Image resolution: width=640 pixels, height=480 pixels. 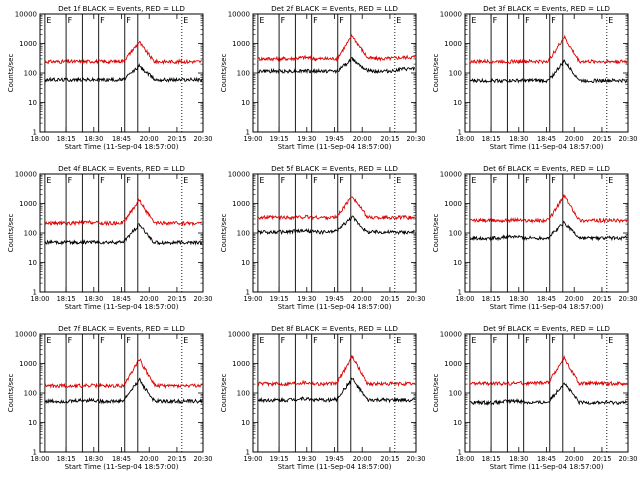 I want to click on chart-title: Det 5f BLACK = Events, RED = LLD, so click(x=334, y=168).